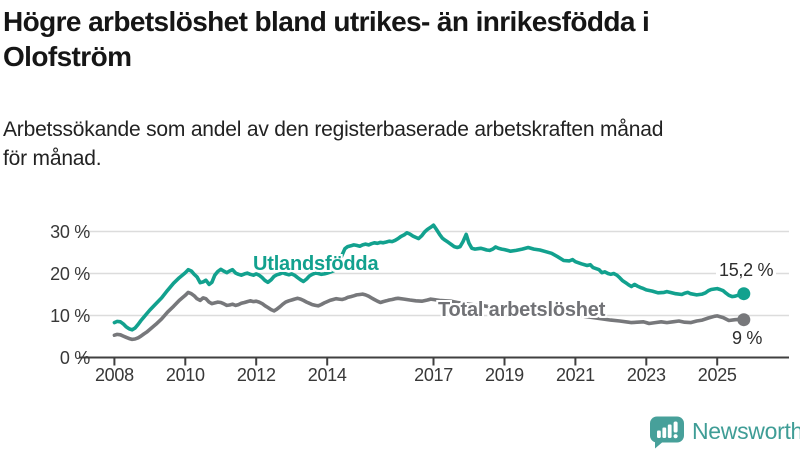 This screenshot has height=450, width=800. What do you see at coordinates (114, 375) in the screenshot?
I see `x-tick-label: 2008` at bounding box center [114, 375].